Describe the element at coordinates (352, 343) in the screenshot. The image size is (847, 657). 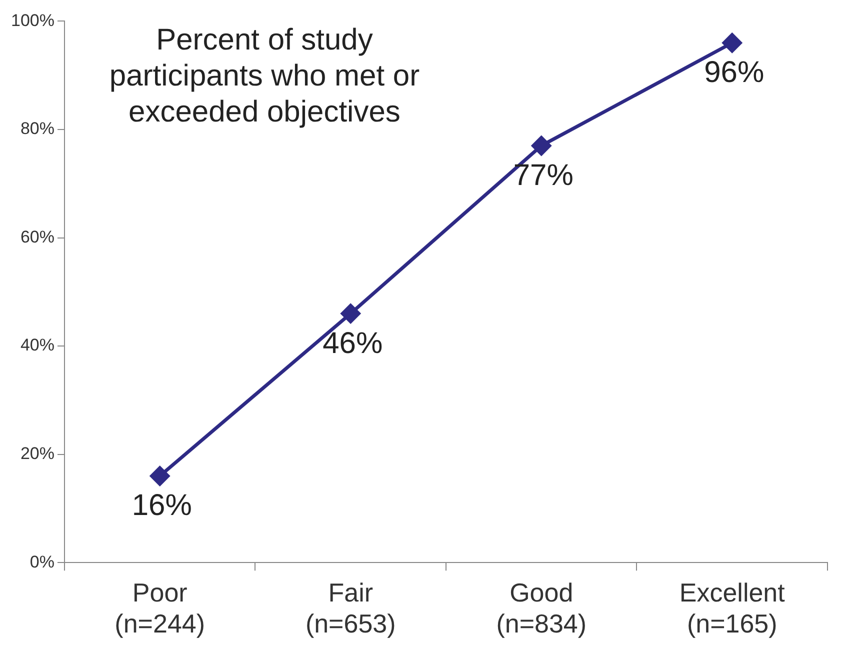
I see `data-label: 46%` at that location.